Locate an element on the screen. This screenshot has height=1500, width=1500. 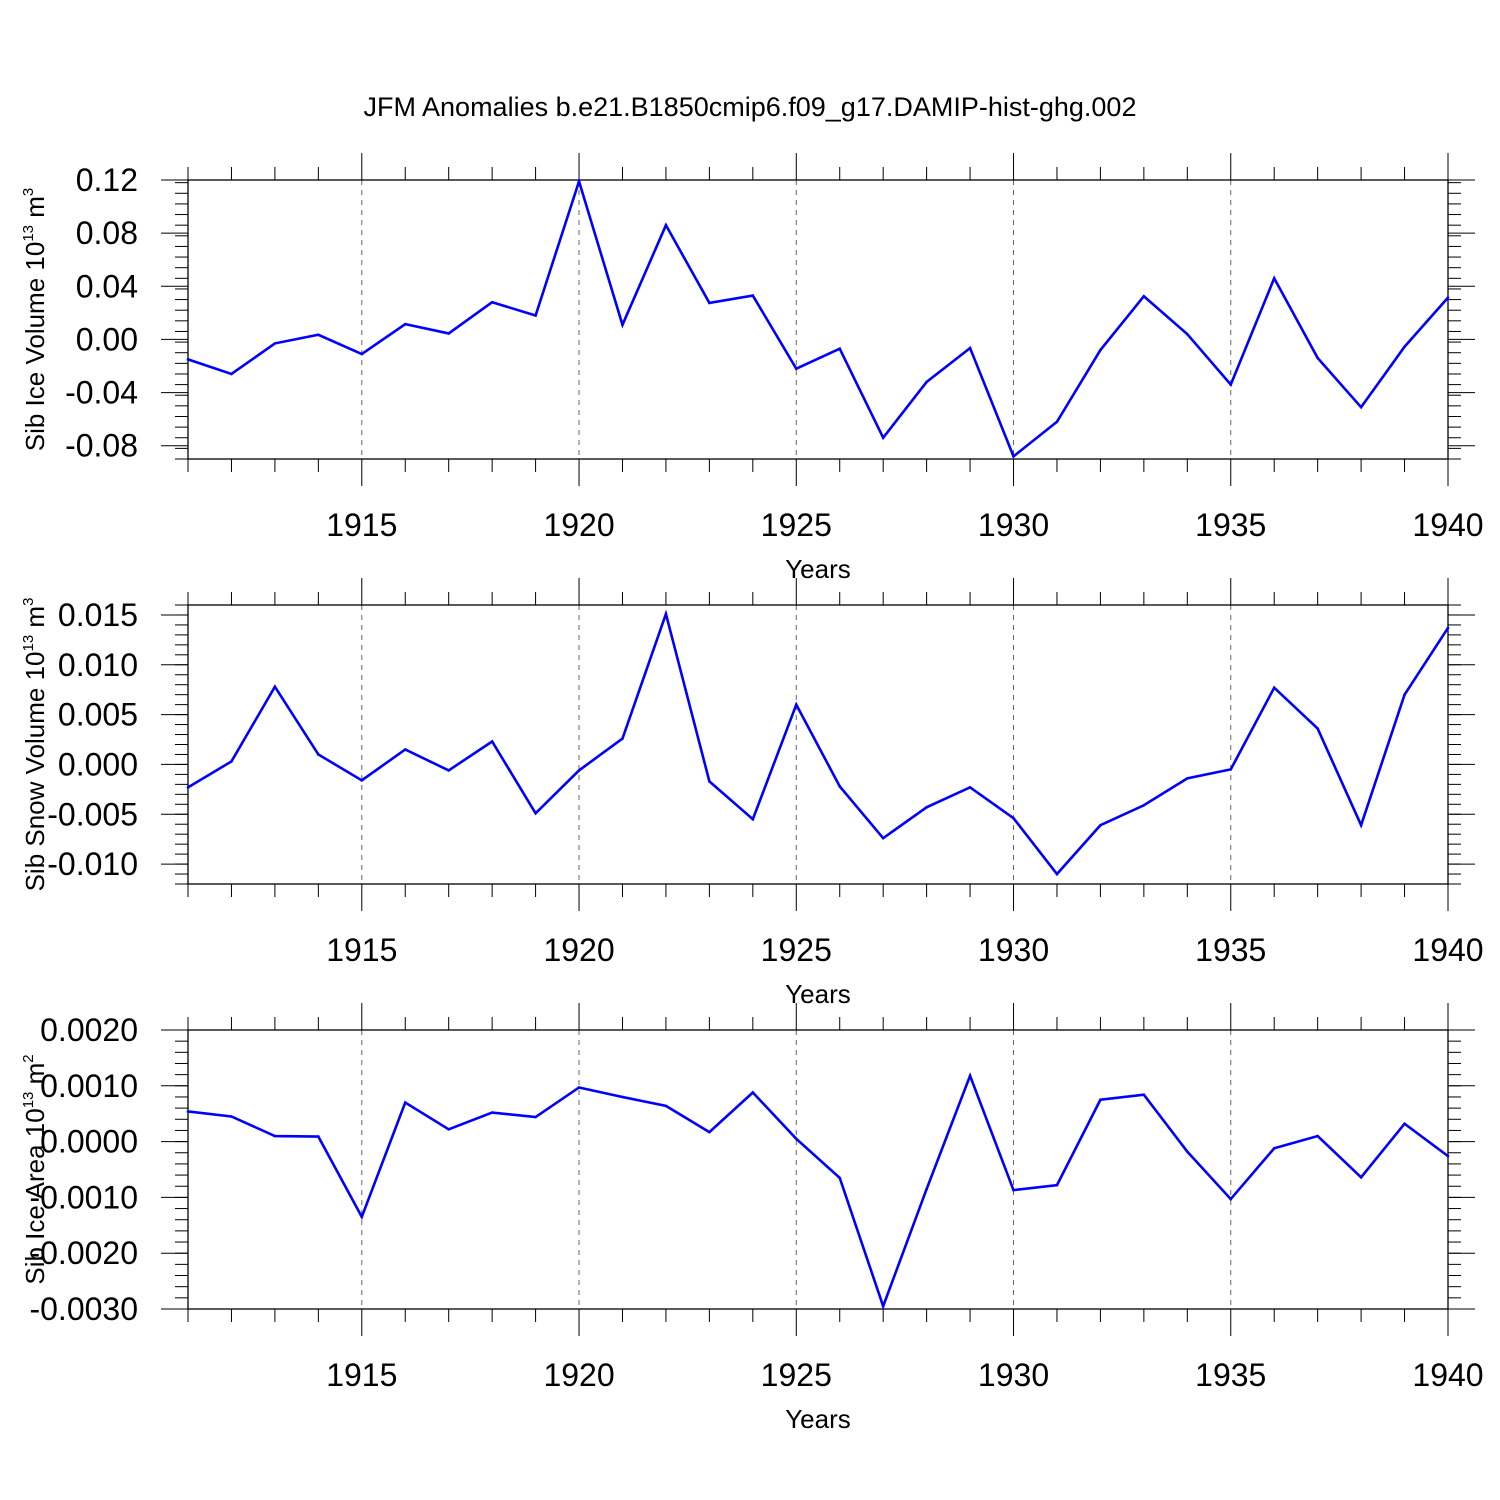
y-axis-label: Sib Snow Volume 1013 m3 is located at coordinates (35, 745).